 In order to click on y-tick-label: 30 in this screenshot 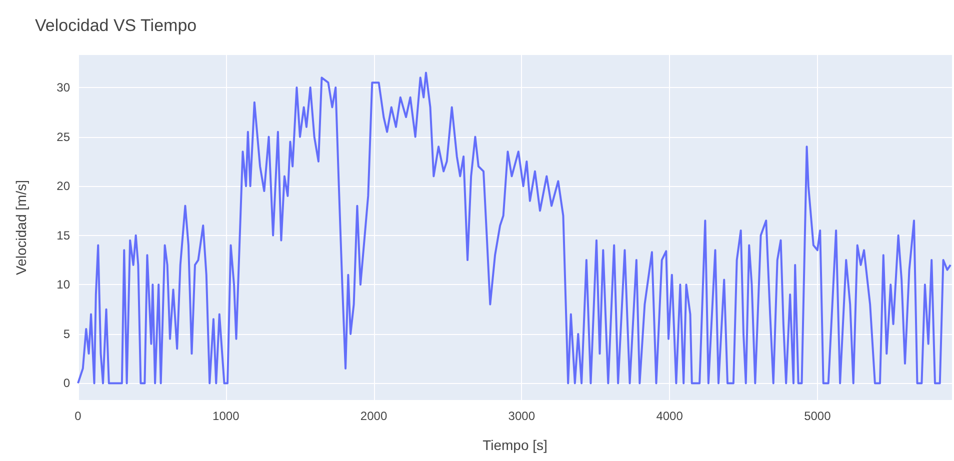, I will do `click(63, 87)`.